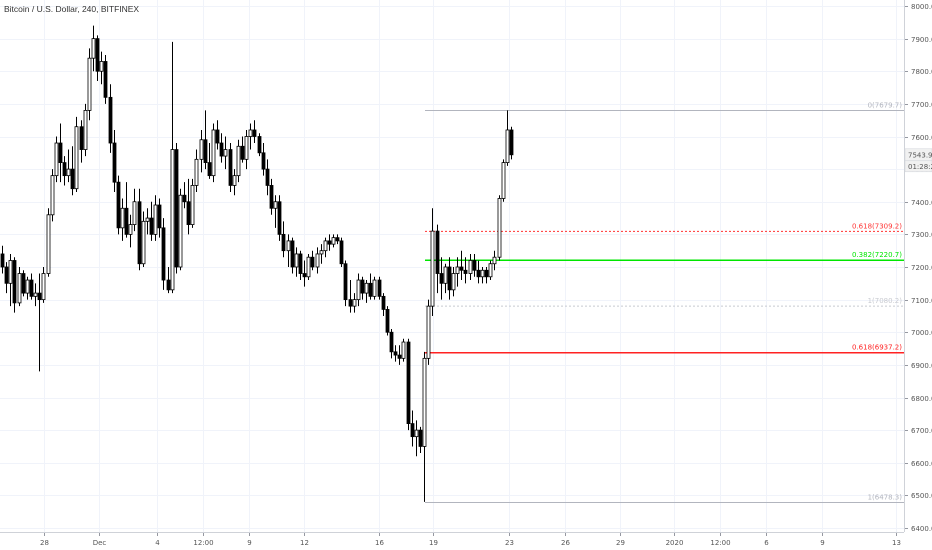 The width and height of the screenshot is (932, 550). Describe the element at coordinates (921, 203) in the screenshot. I see `y-tick-label: 7400.0` at that location.